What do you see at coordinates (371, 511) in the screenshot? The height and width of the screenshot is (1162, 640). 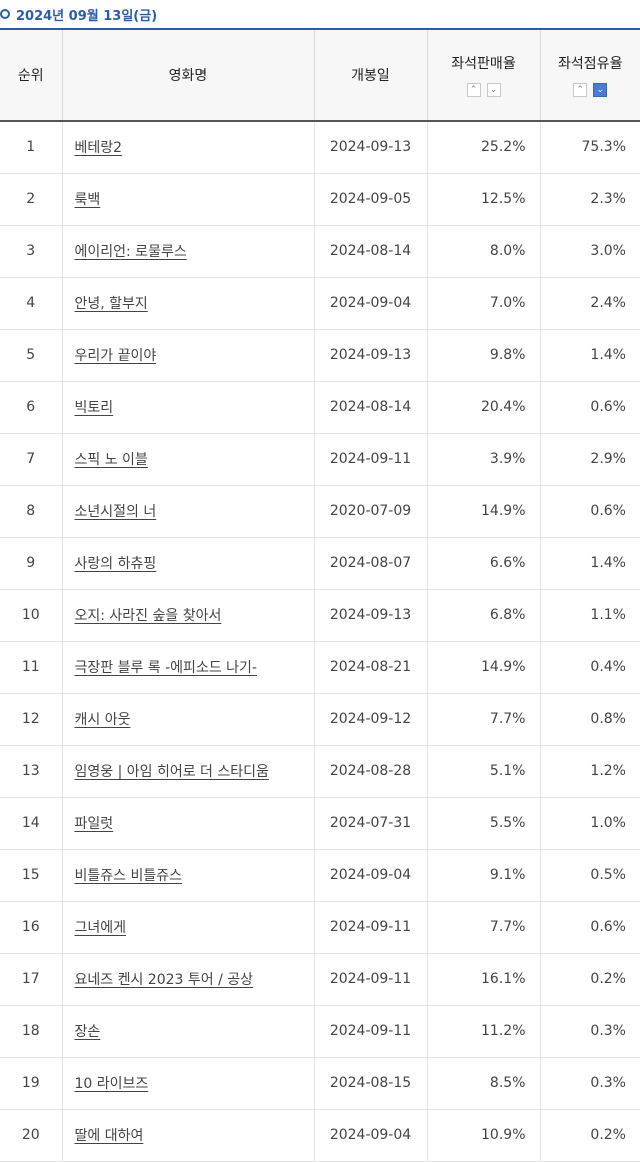 I see `release-date-cell: 2020-07-09` at bounding box center [371, 511].